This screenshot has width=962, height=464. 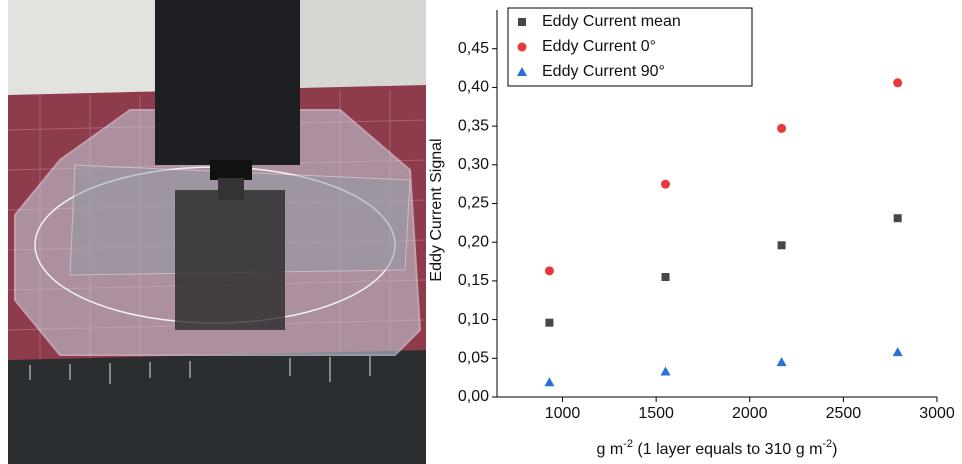 I want to click on y-tick-label: 0,35, so click(x=473, y=125).